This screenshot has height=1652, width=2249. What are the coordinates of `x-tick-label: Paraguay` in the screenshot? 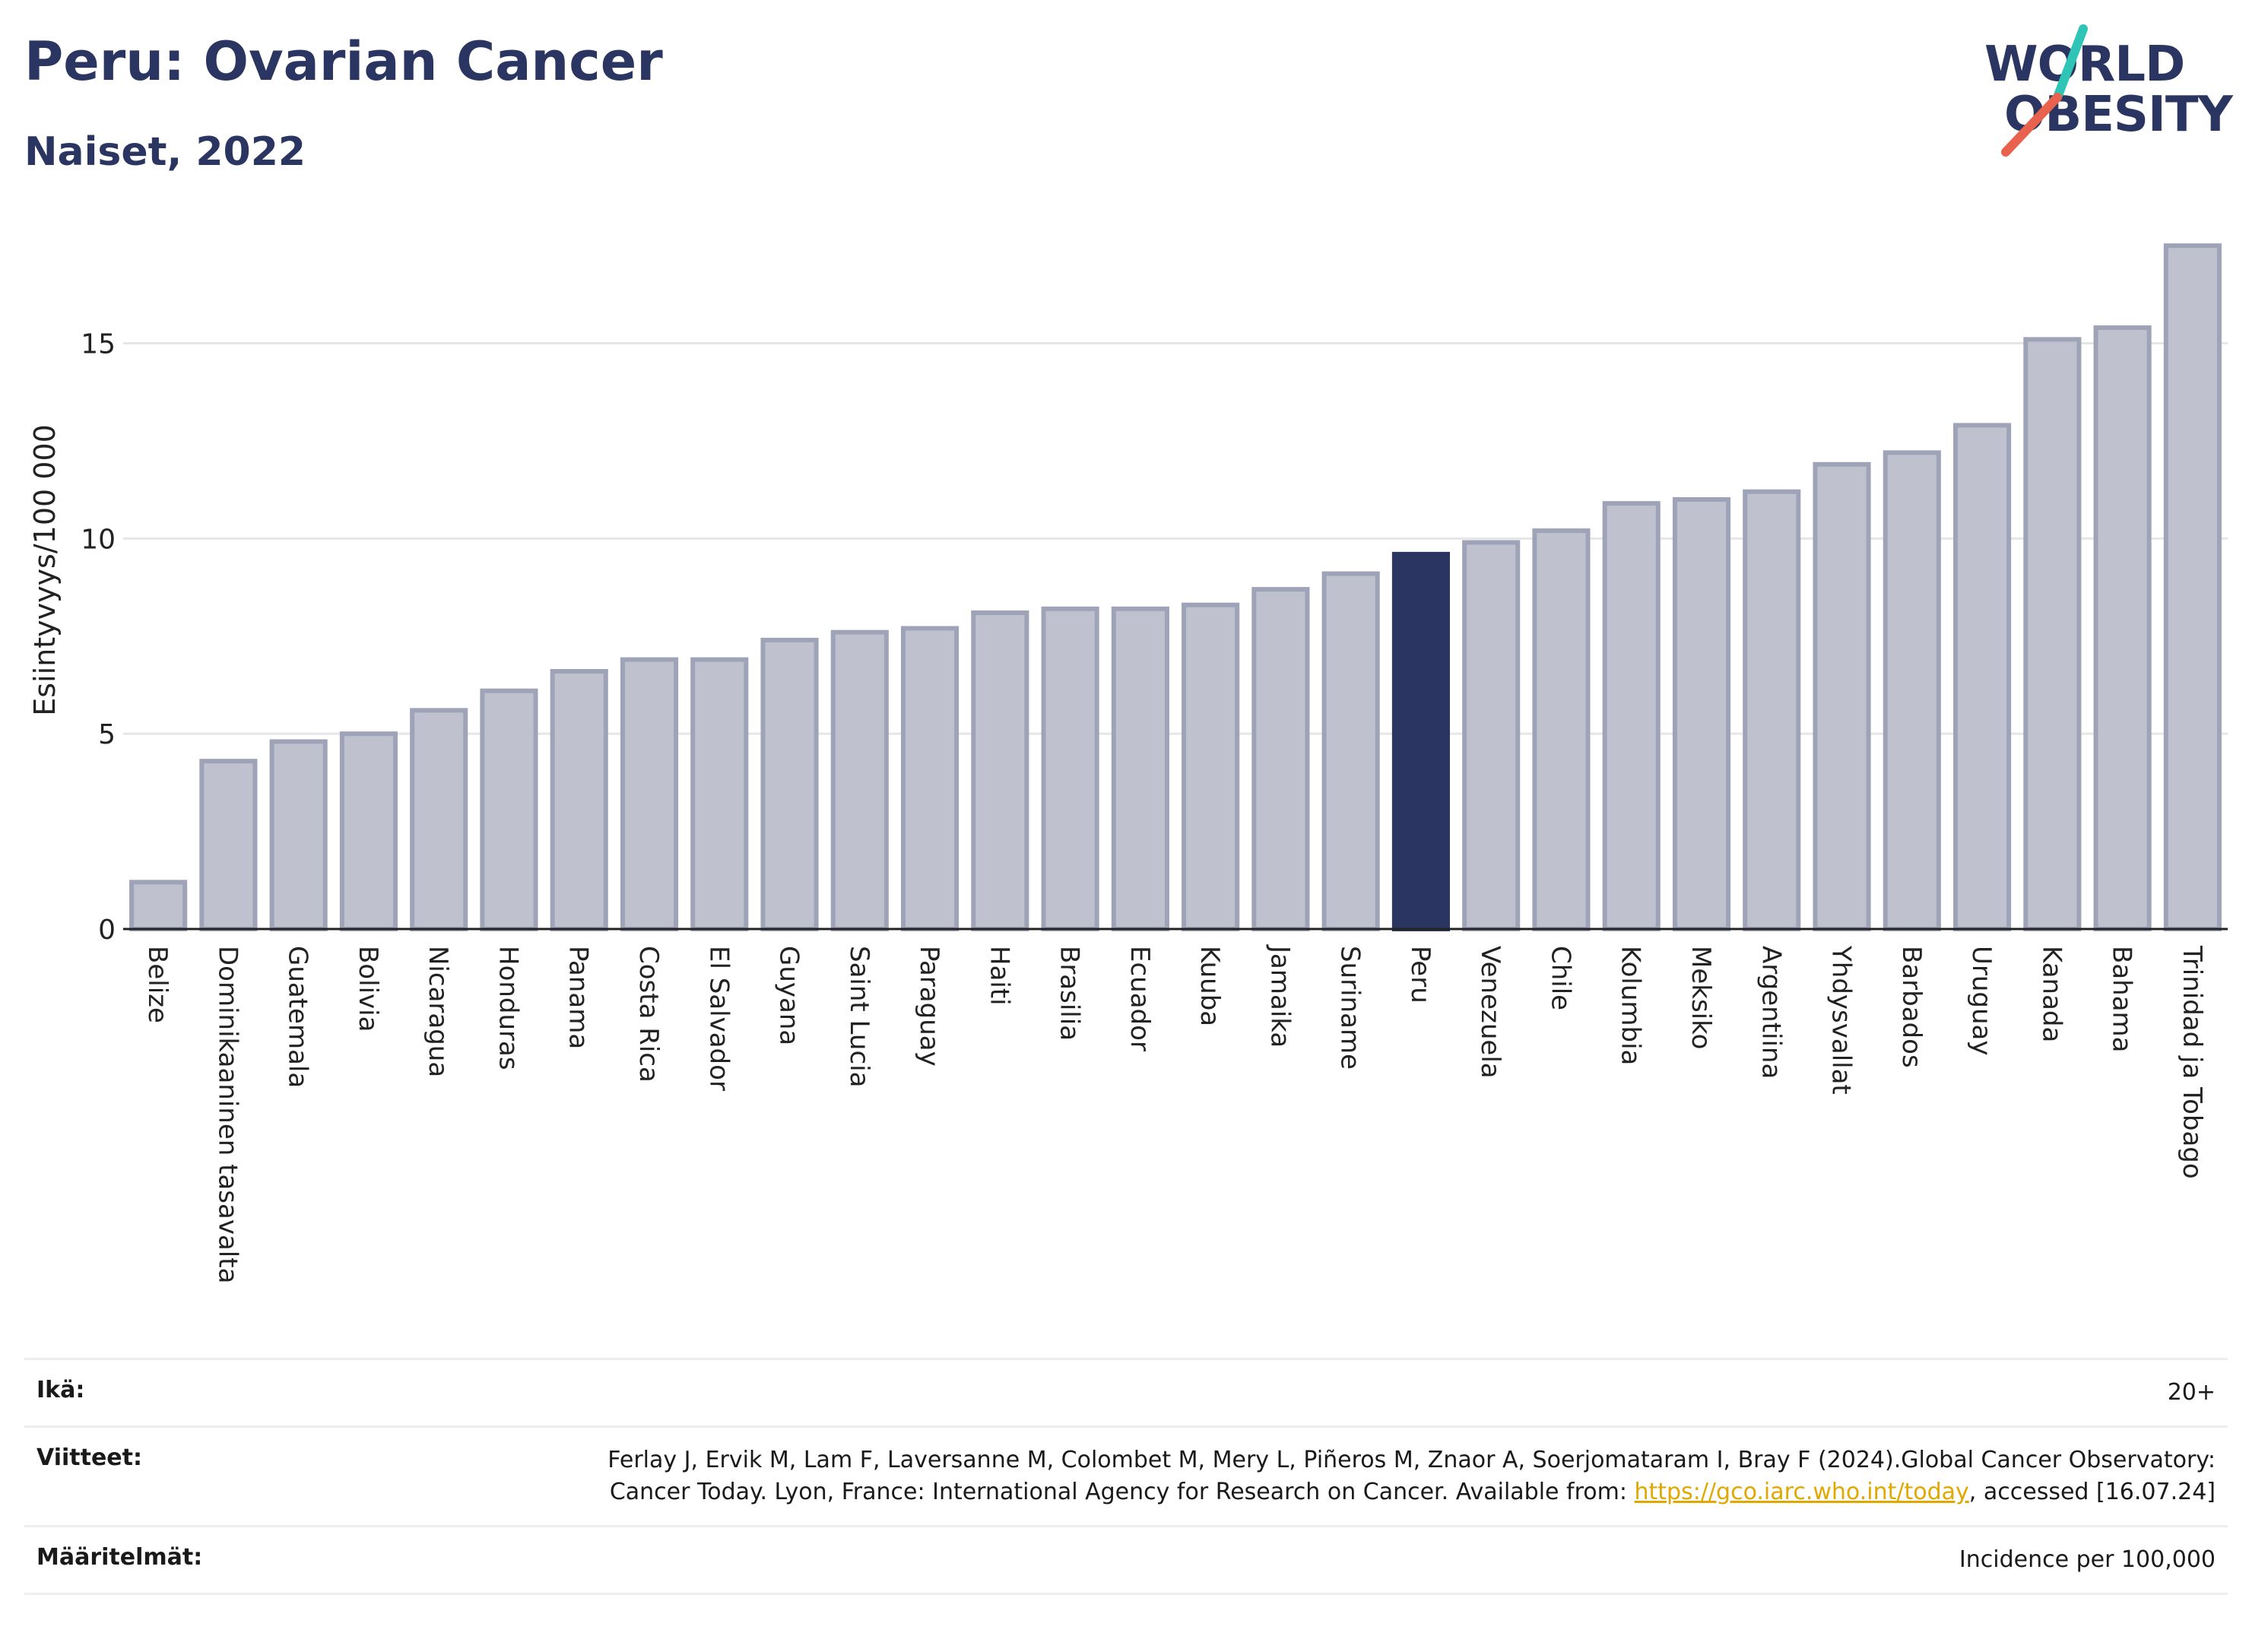 It's located at (929, 1006).